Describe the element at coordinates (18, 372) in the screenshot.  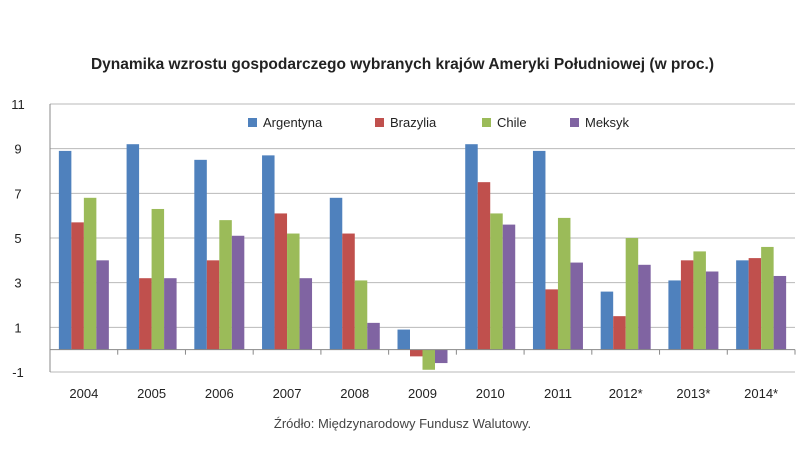
I see `y-tick-label: -1` at that location.